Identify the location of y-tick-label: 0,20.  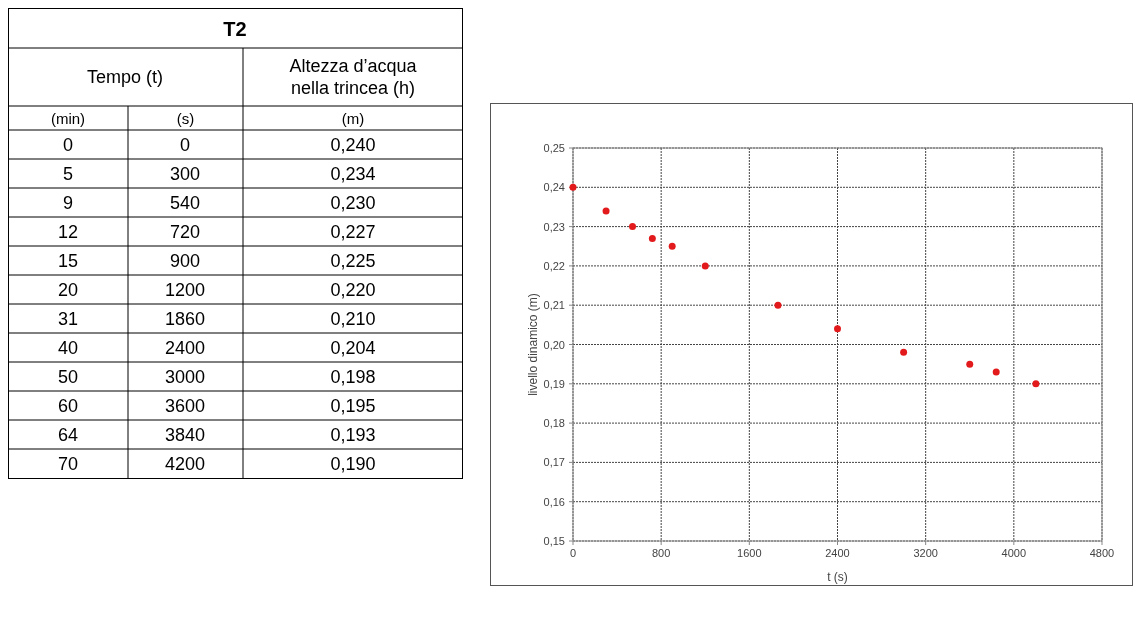
(554, 344).